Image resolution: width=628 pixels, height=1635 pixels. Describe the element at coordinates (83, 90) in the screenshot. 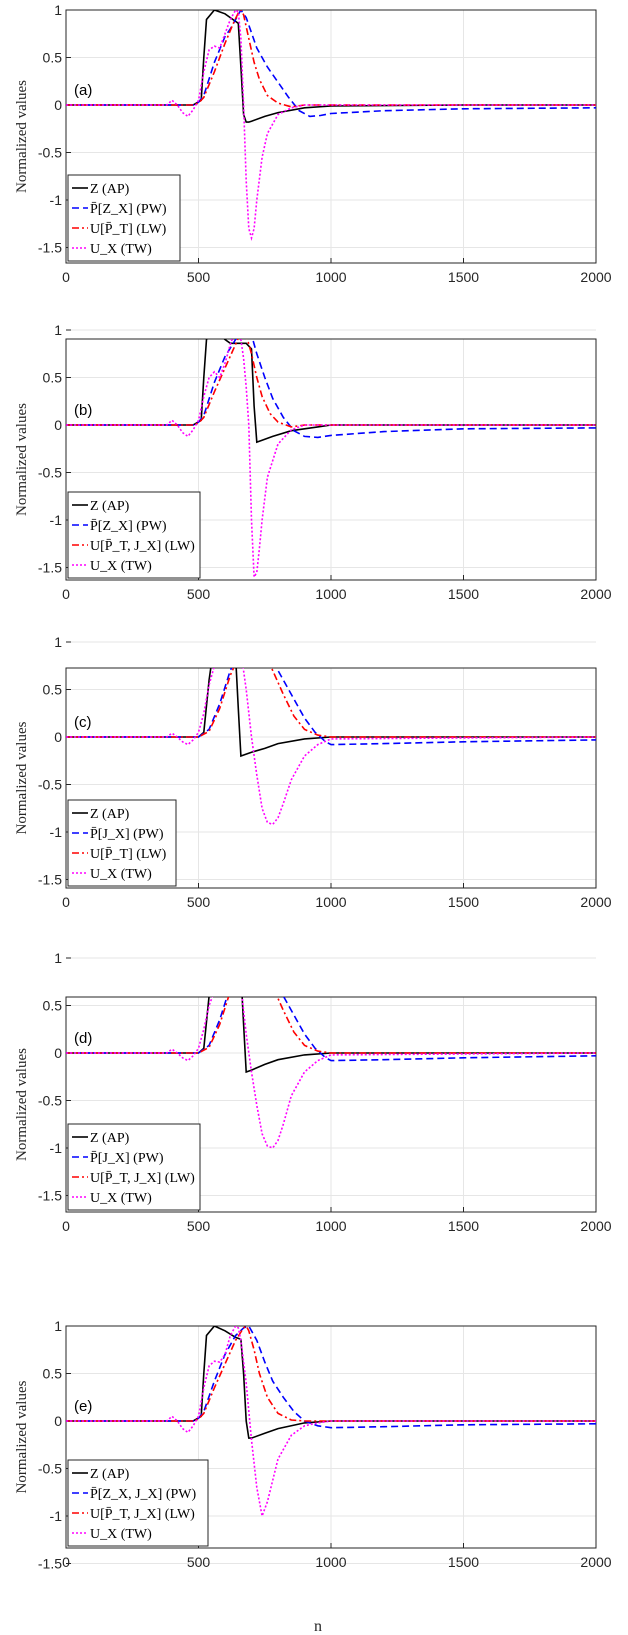

I see `panel-label: (a)` at that location.